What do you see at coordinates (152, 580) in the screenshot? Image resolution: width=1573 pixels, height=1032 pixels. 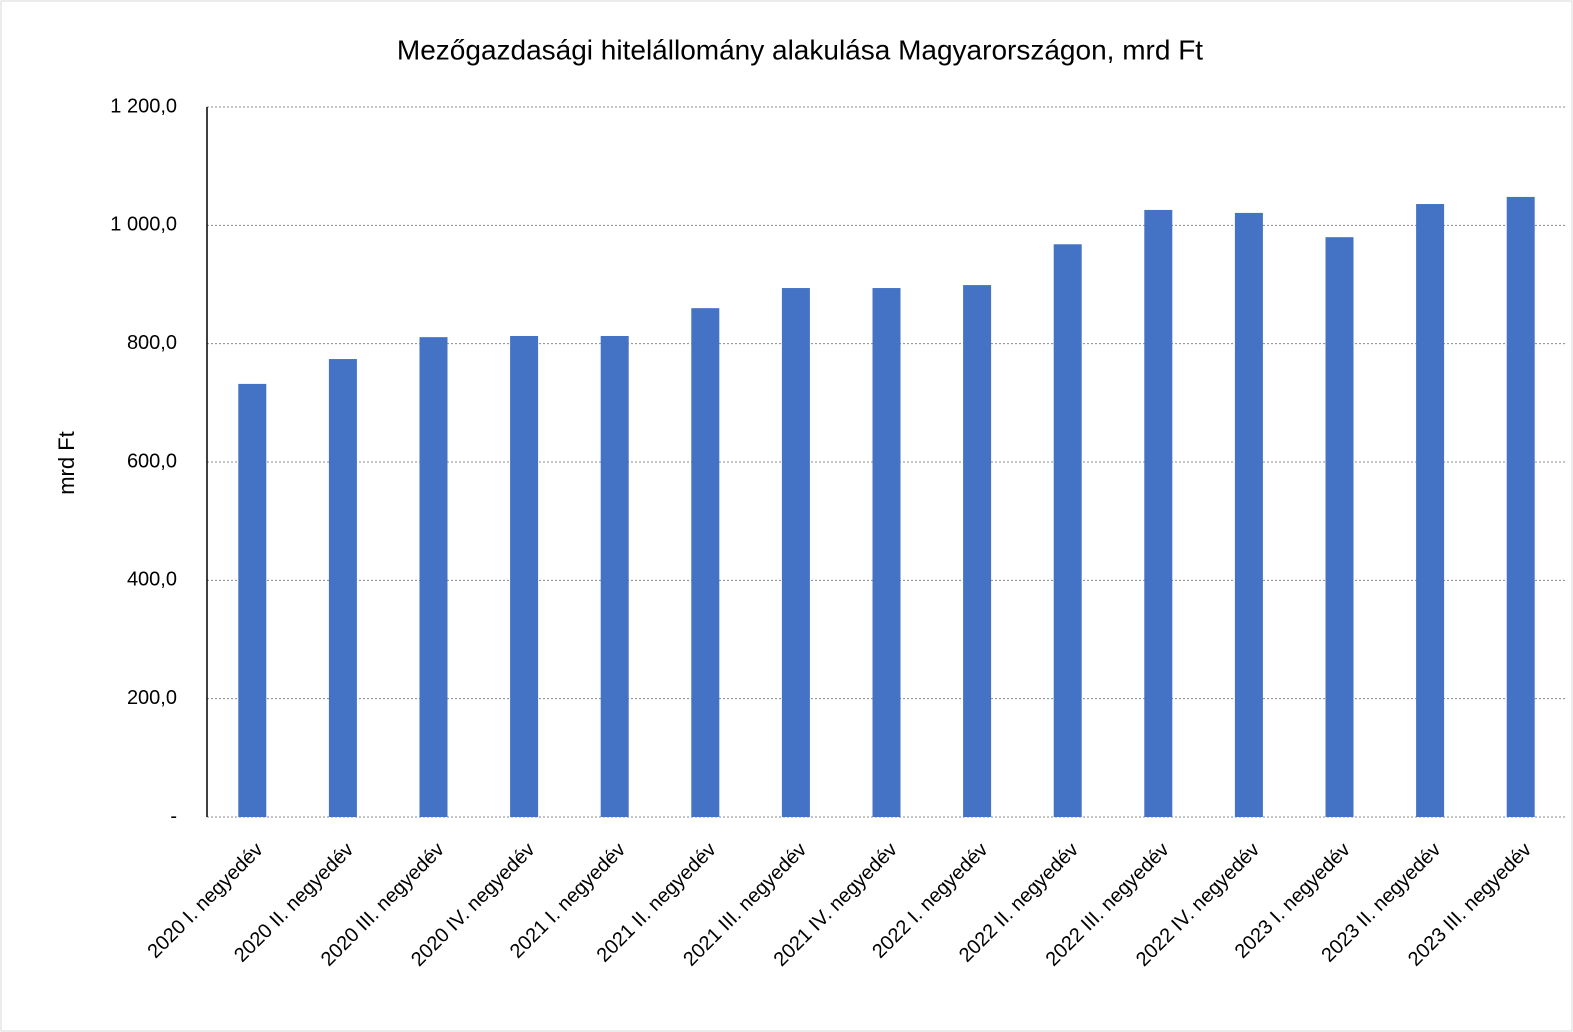 I see `y-tick-label: 400,0` at bounding box center [152, 580].